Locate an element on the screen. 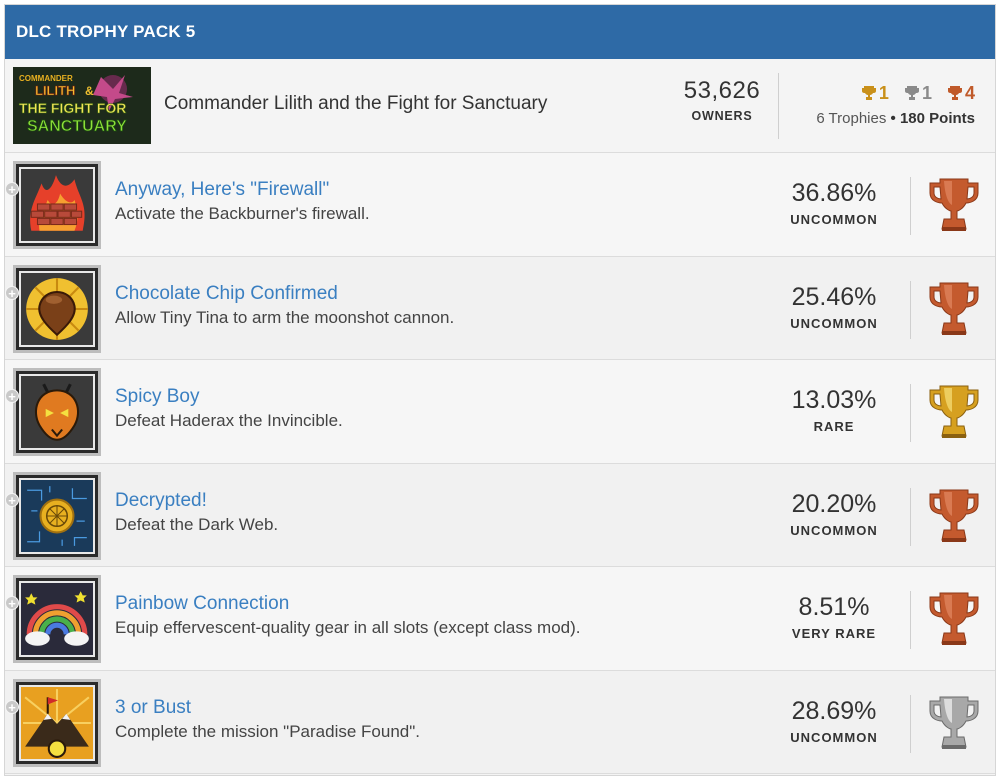 This screenshot has height=781, width=1000. trophy-rarity: 28.69% UNCOMMON is located at coordinates (834, 721).